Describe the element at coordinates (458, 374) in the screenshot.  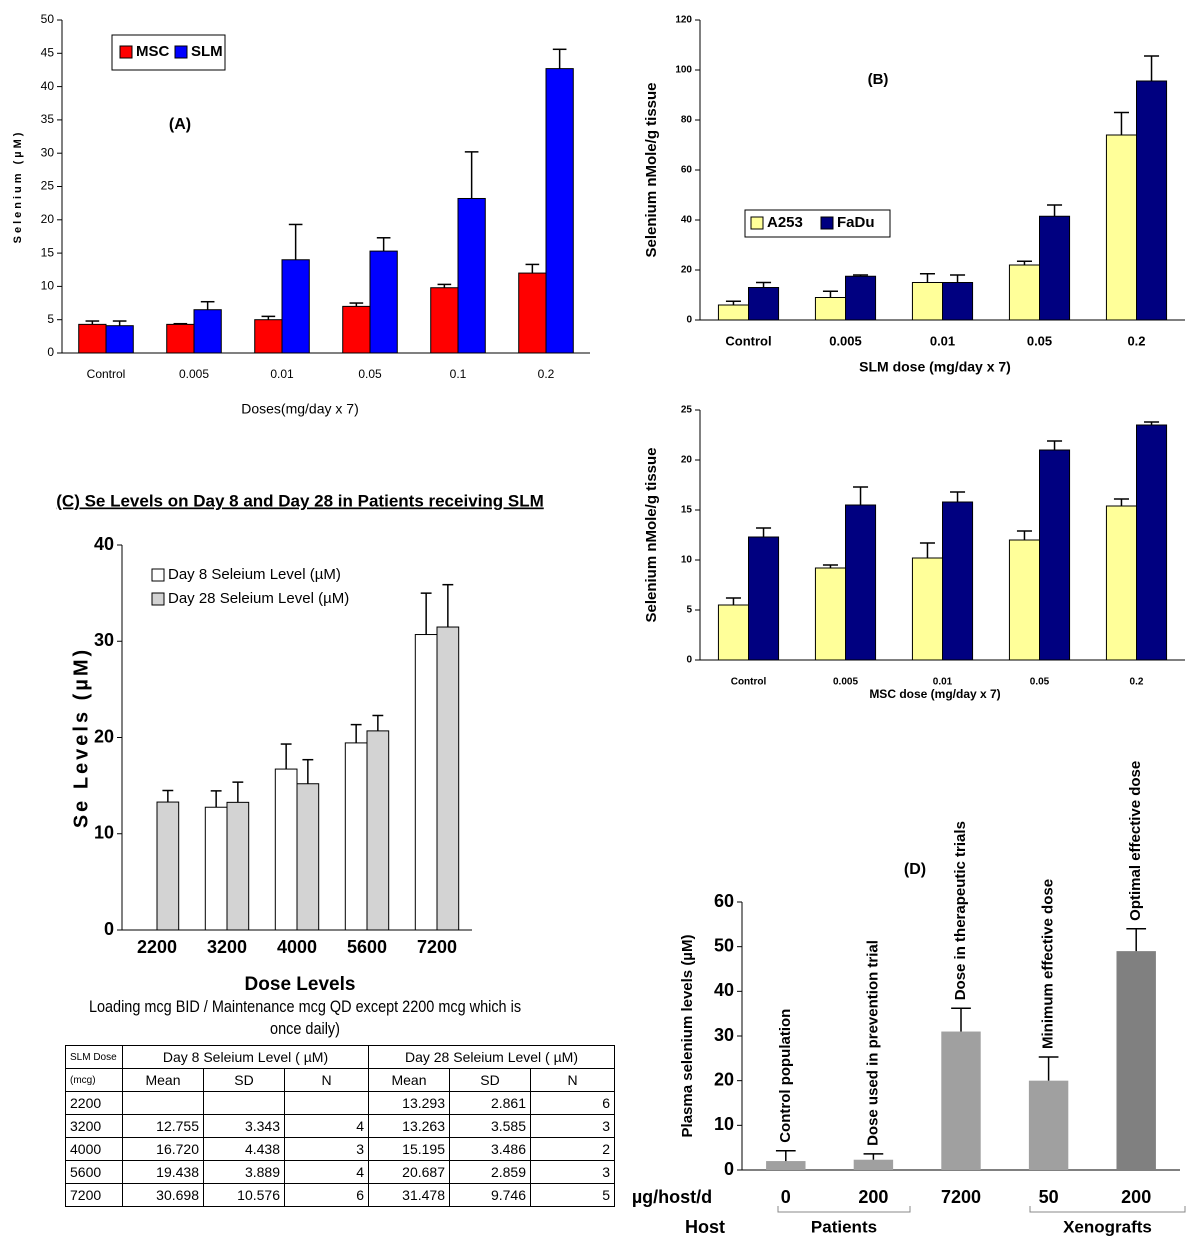
I see `x-tick-label: 0.1` at that location.